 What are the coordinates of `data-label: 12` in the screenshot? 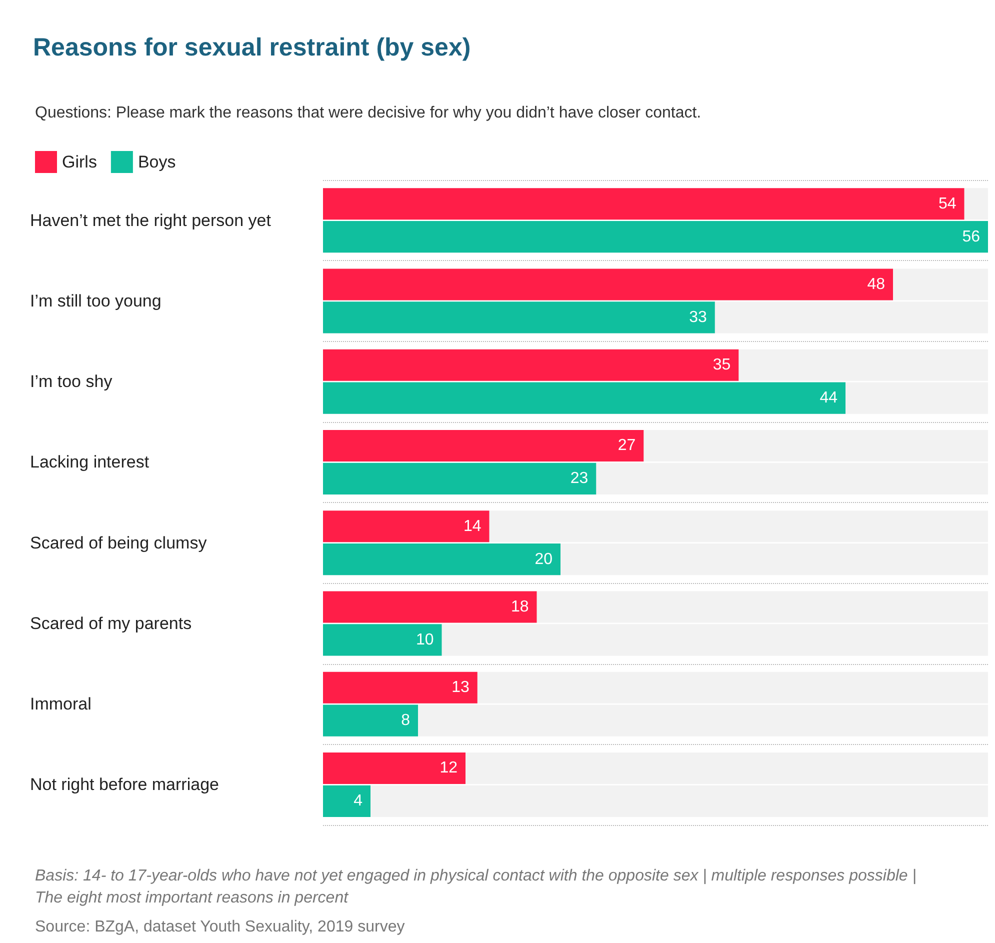 It's located at (449, 768).